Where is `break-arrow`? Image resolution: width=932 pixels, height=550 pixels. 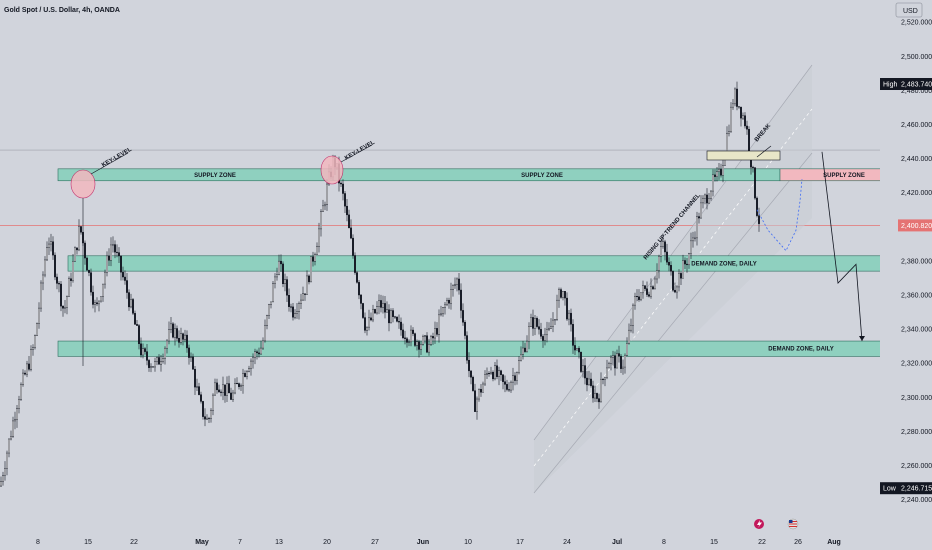 break-arrow is located at coordinates (764, 151).